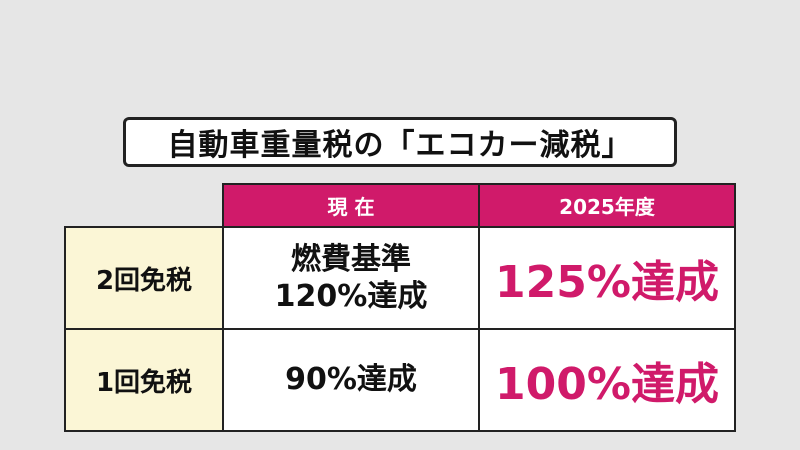  What do you see at coordinates (400, 142) in the screenshot?
I see `page-title: 自動車重量税の「エコカー減税」` at bounding box center [400, 142].